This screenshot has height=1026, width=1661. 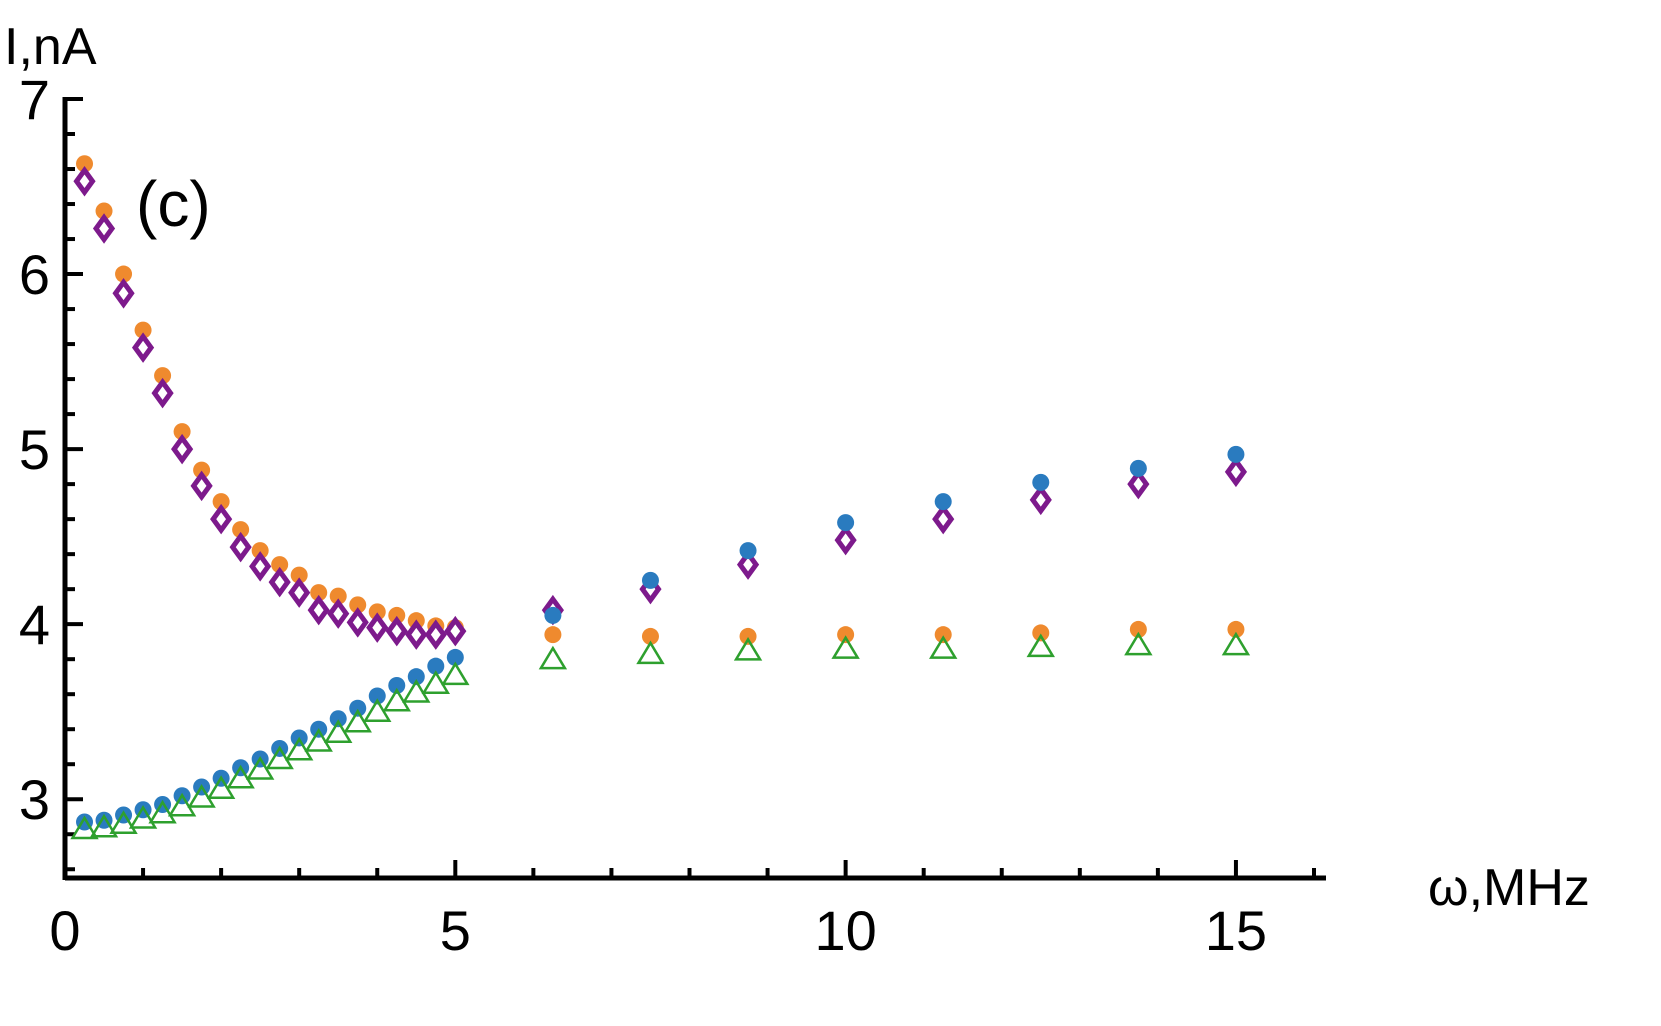 What do you see at coordinates (34, 624) in the screenshot?
I see `y-tick-label: 4` at bounding box center [34, 624].